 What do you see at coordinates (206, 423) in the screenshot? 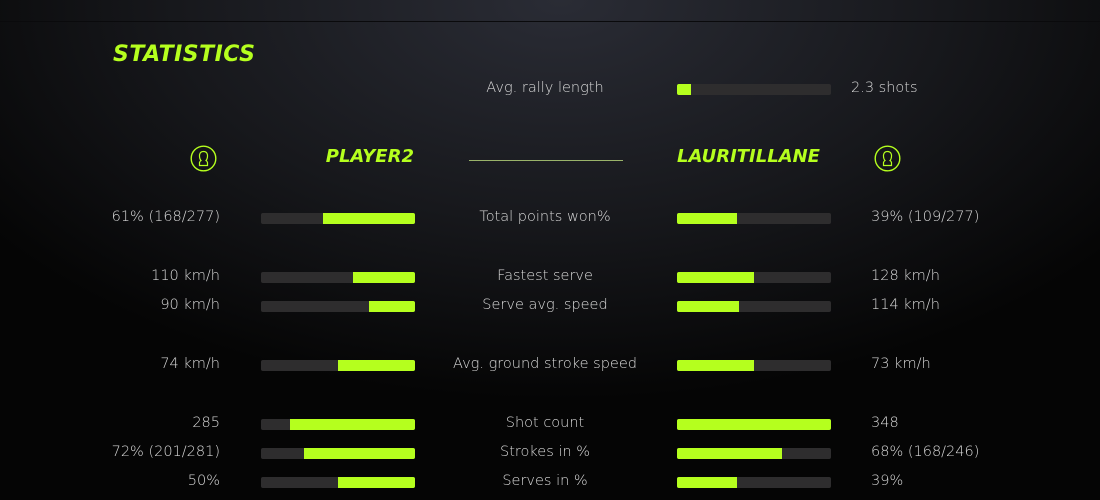
I see `stat-left-value: 285` at bounding box center [206, 423].